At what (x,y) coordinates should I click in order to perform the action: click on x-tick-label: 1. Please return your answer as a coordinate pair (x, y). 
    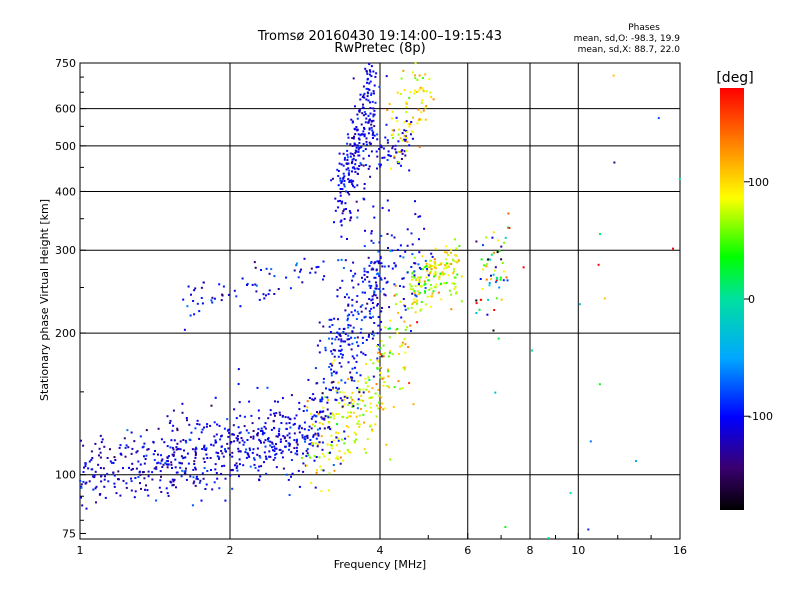
    Looking at the image, I should click on (80, 550).